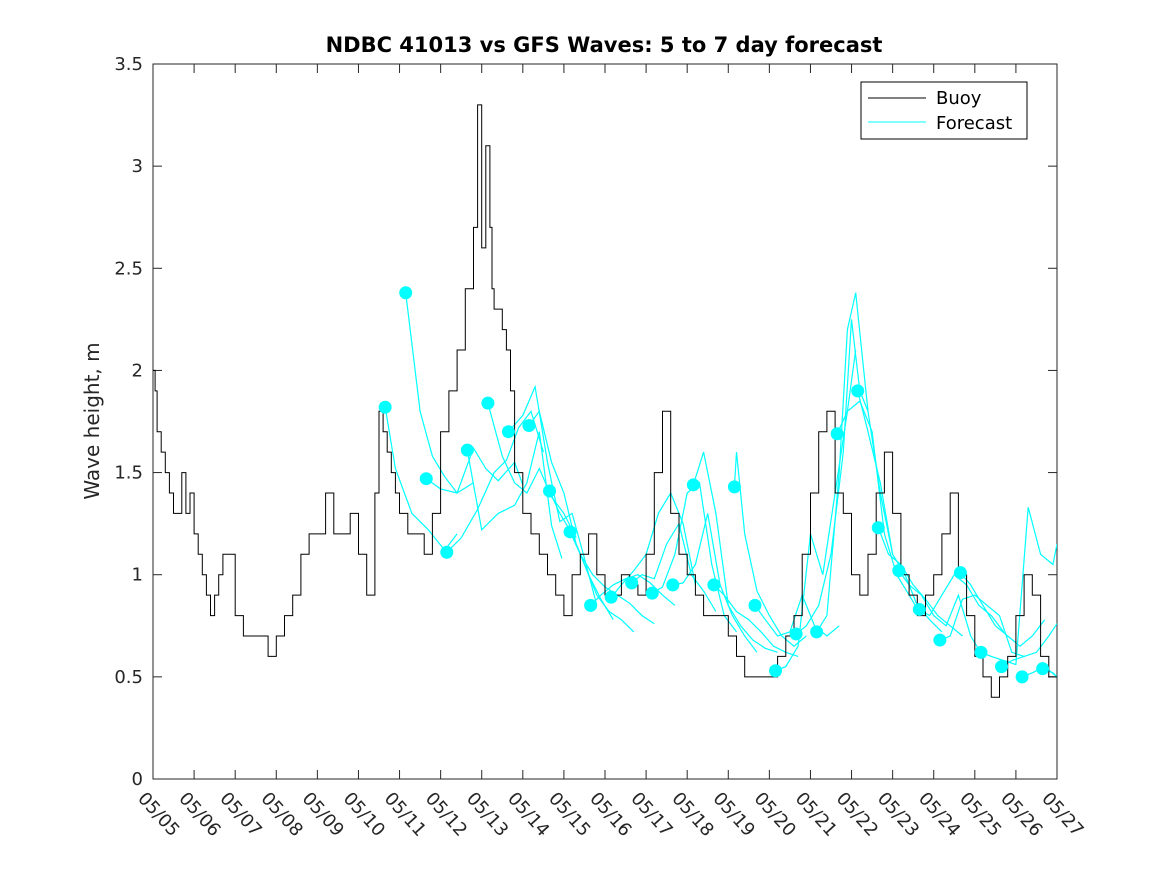  I want to click on x-tick-label: 05/19, so click(734, 814).